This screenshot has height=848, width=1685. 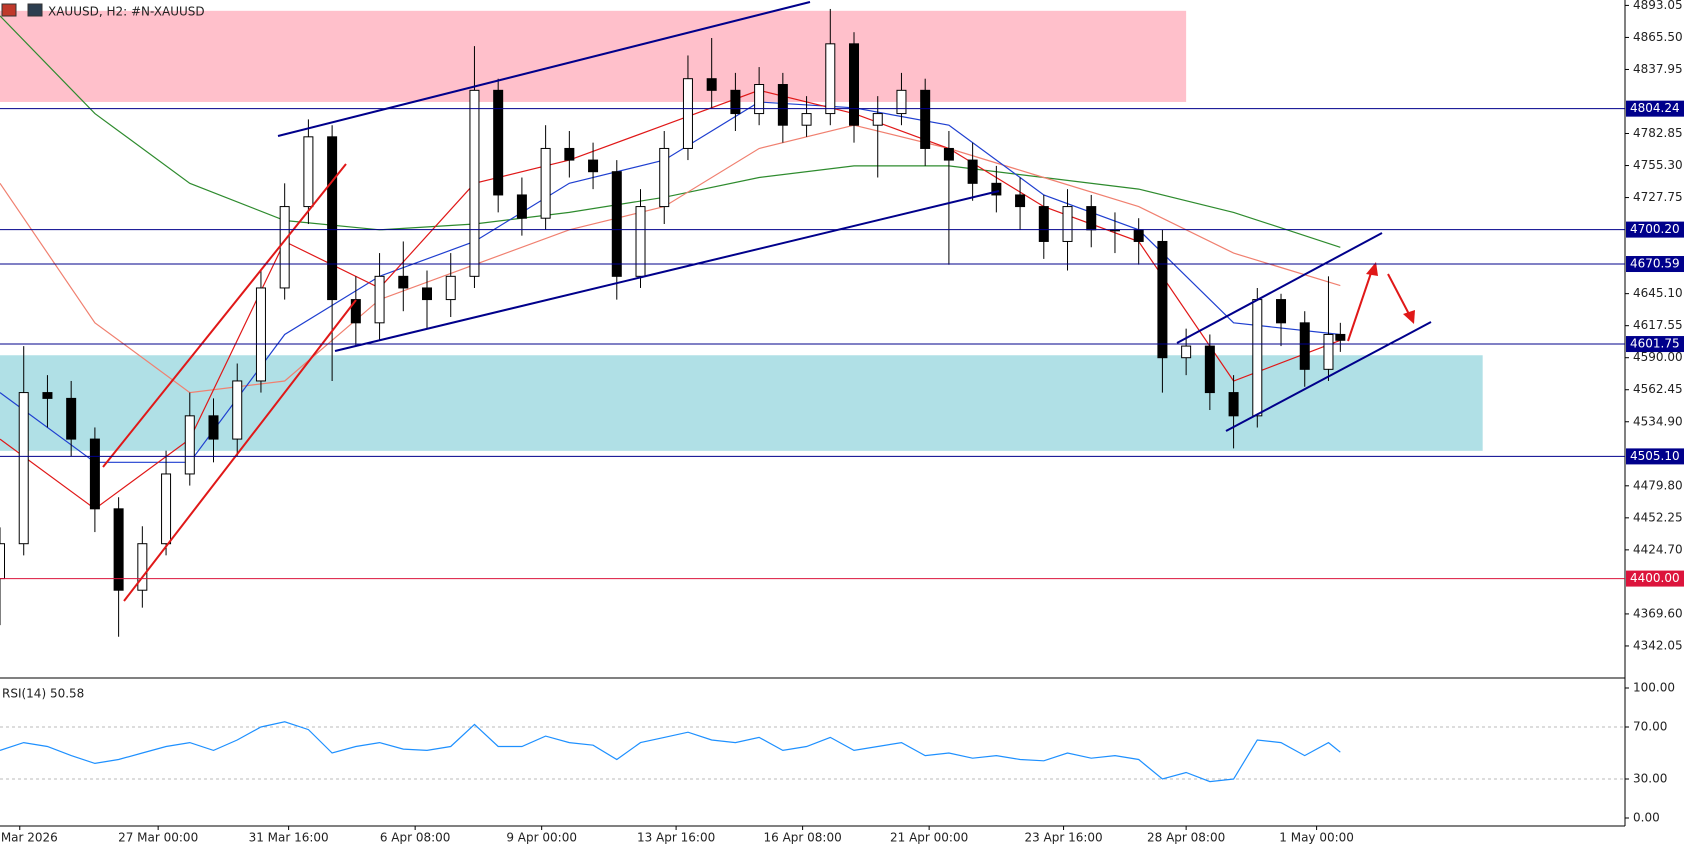 I want to click on arrow-head, so click(x=1372, y=269).